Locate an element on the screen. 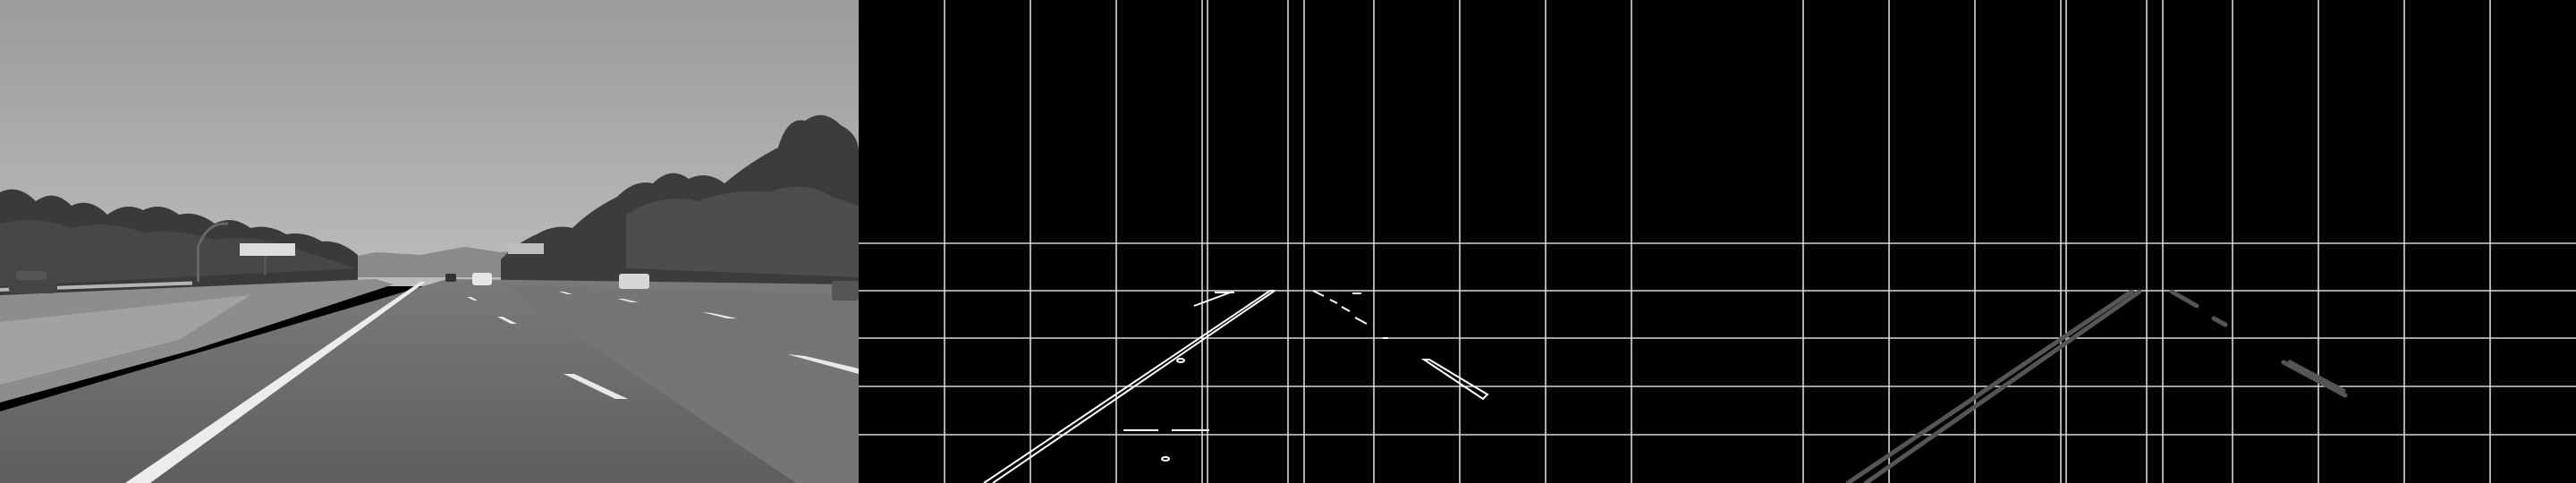  right-dashes is located at coordinates (709, 333).